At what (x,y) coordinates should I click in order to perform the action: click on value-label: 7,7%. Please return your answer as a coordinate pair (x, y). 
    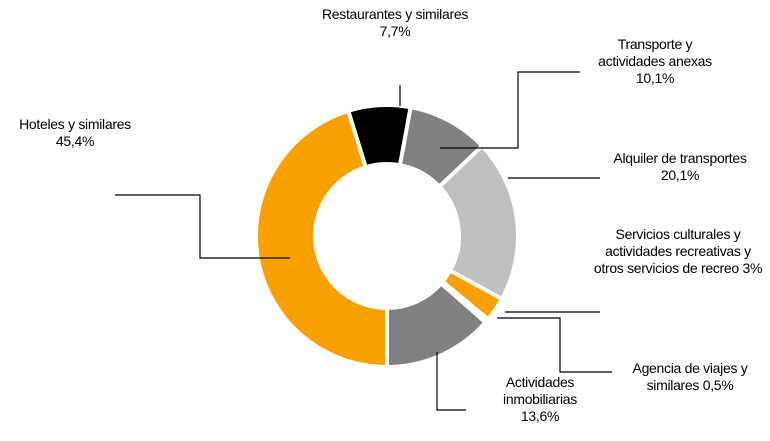
    Looking at the image, I should click on (395, 31).